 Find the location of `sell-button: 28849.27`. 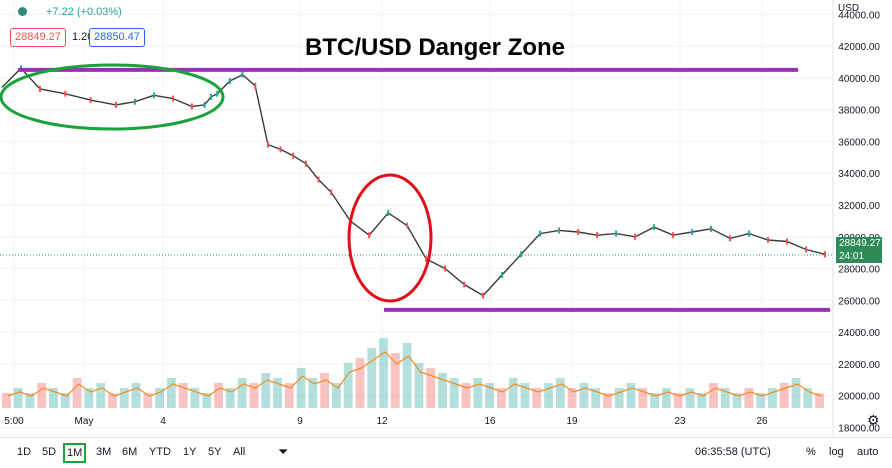

sell-button: 28849.27 is located at coordinates (38, 37).